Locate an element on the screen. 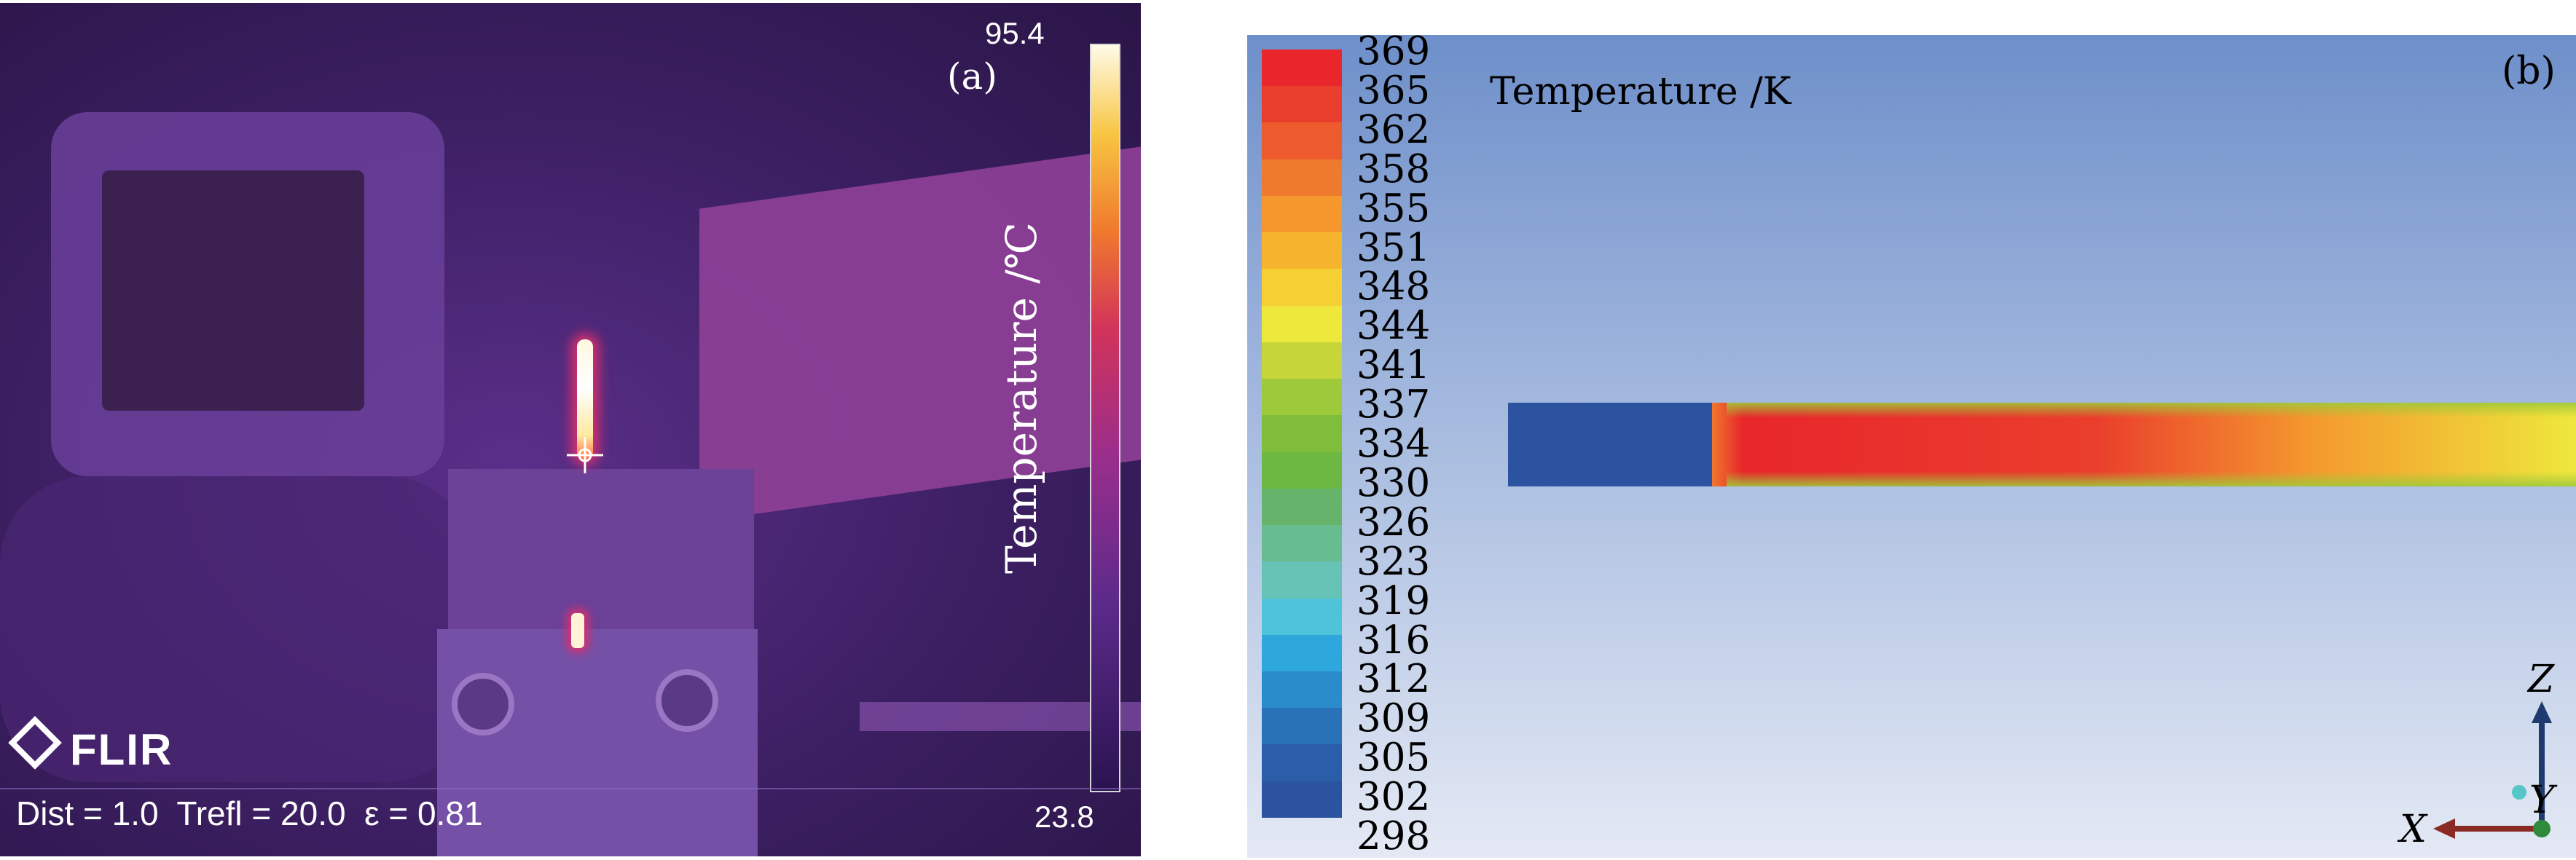 The image size is (2576, 860). colorbar-tick-label: 309 is located at coordinates (1393, 718).